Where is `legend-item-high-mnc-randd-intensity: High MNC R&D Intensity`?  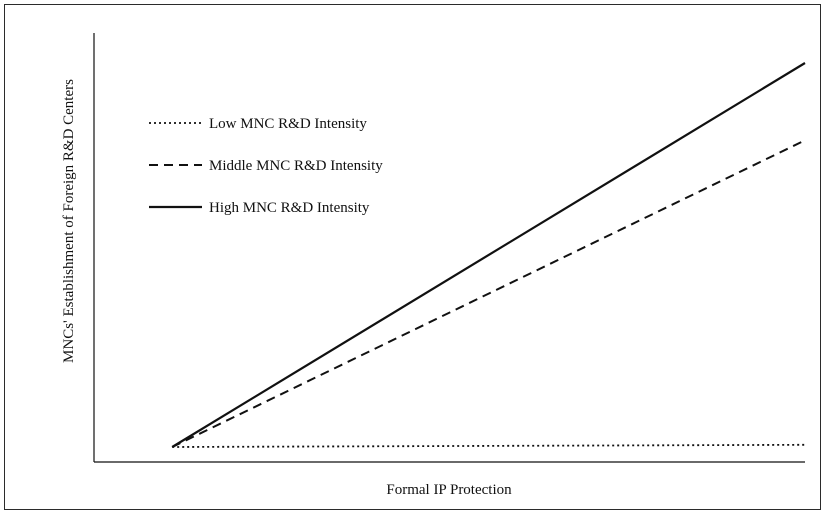 legend-item-high-mnc-randd-intensity: High MNC R&D Intensity is located at coordinates (259, 208).